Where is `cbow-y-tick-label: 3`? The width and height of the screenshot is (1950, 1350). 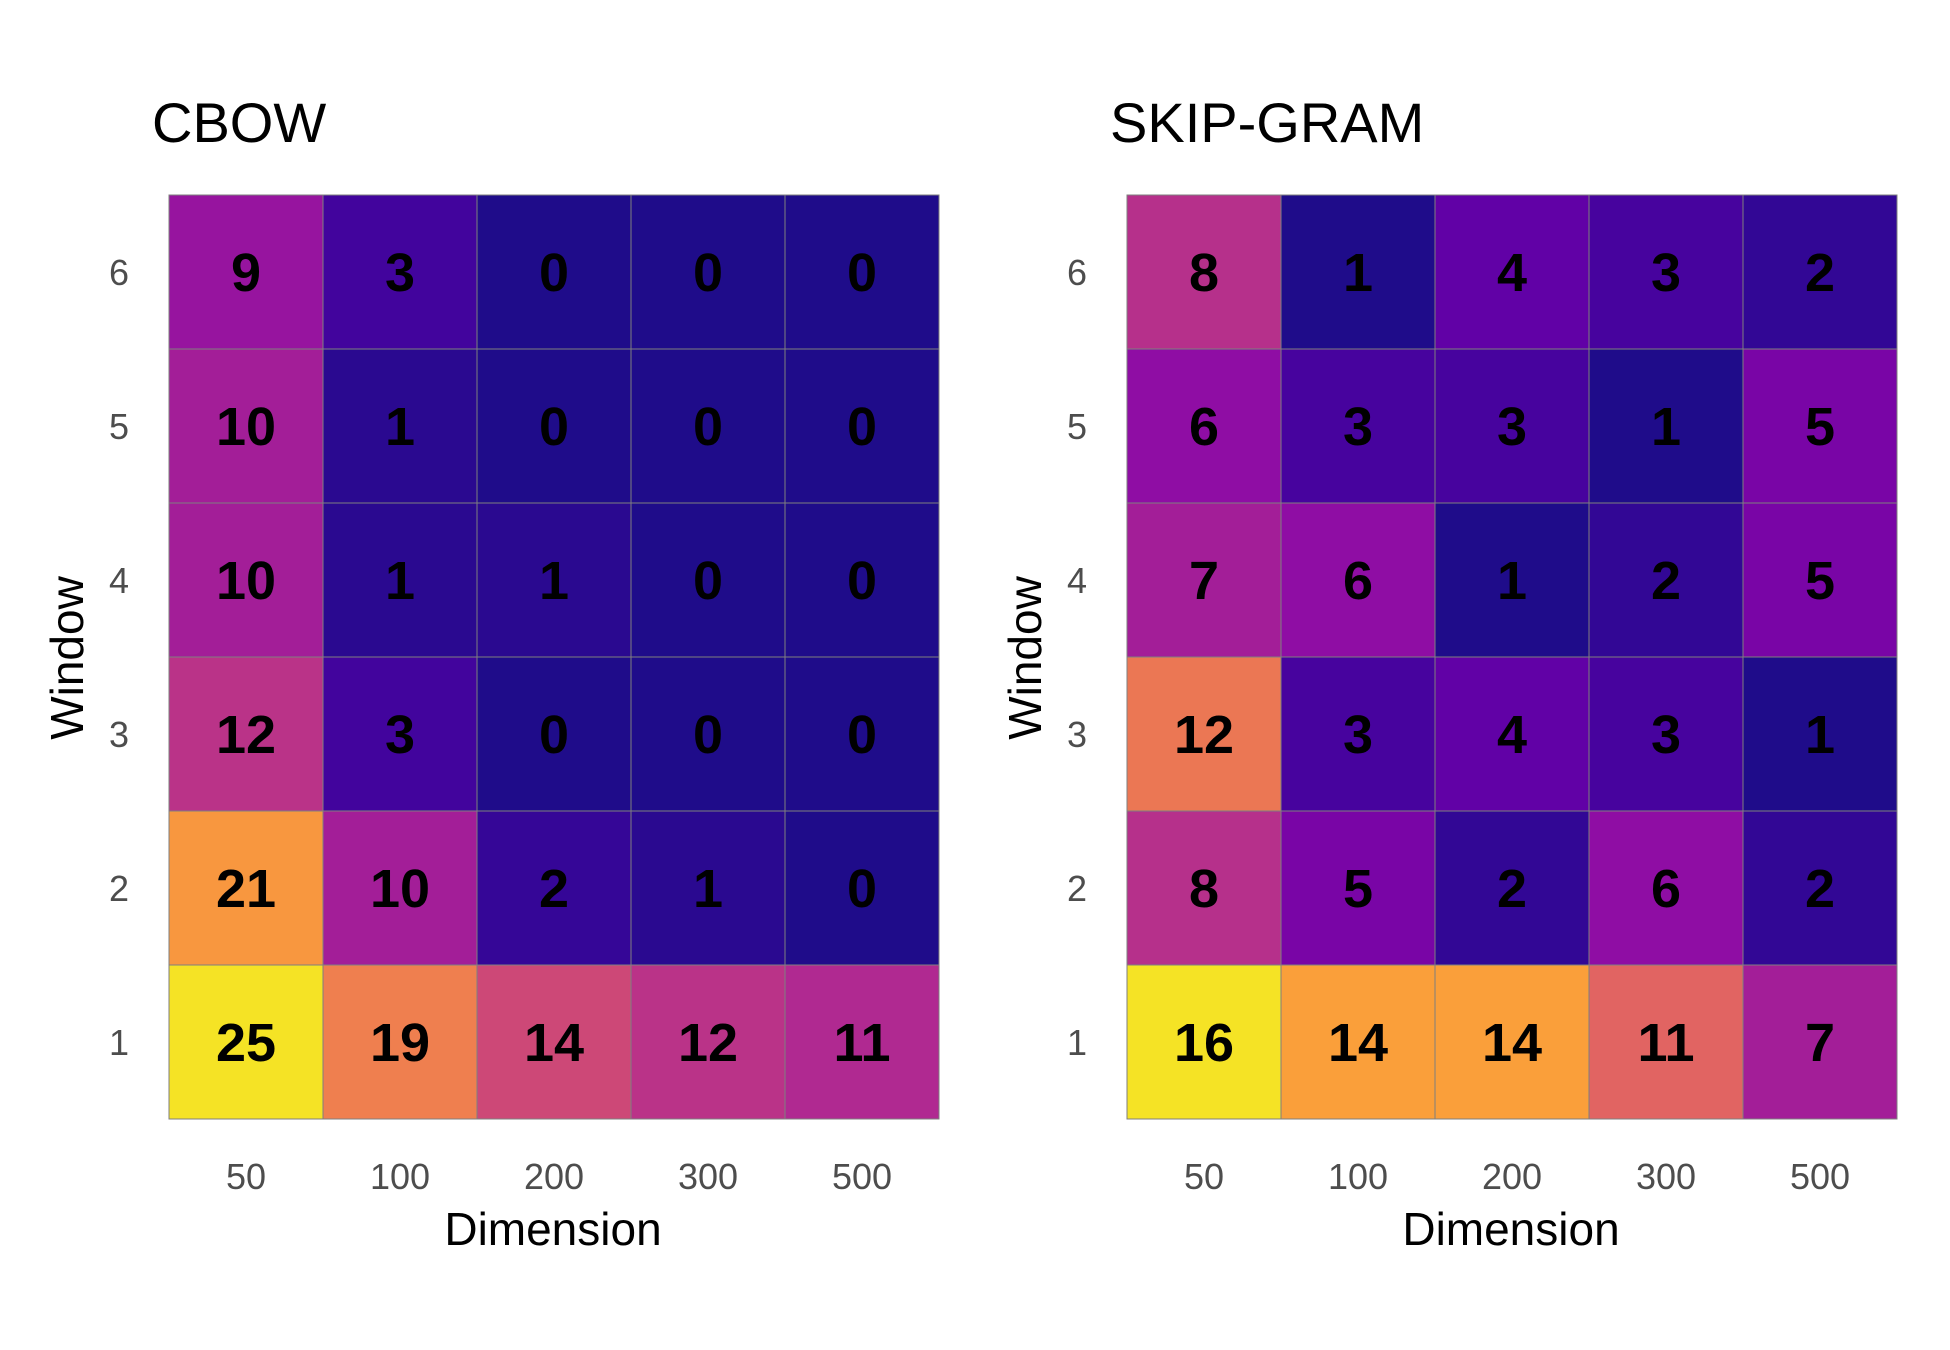
cbow-y-tick-label: 3 is located at coordinates (119, 734).